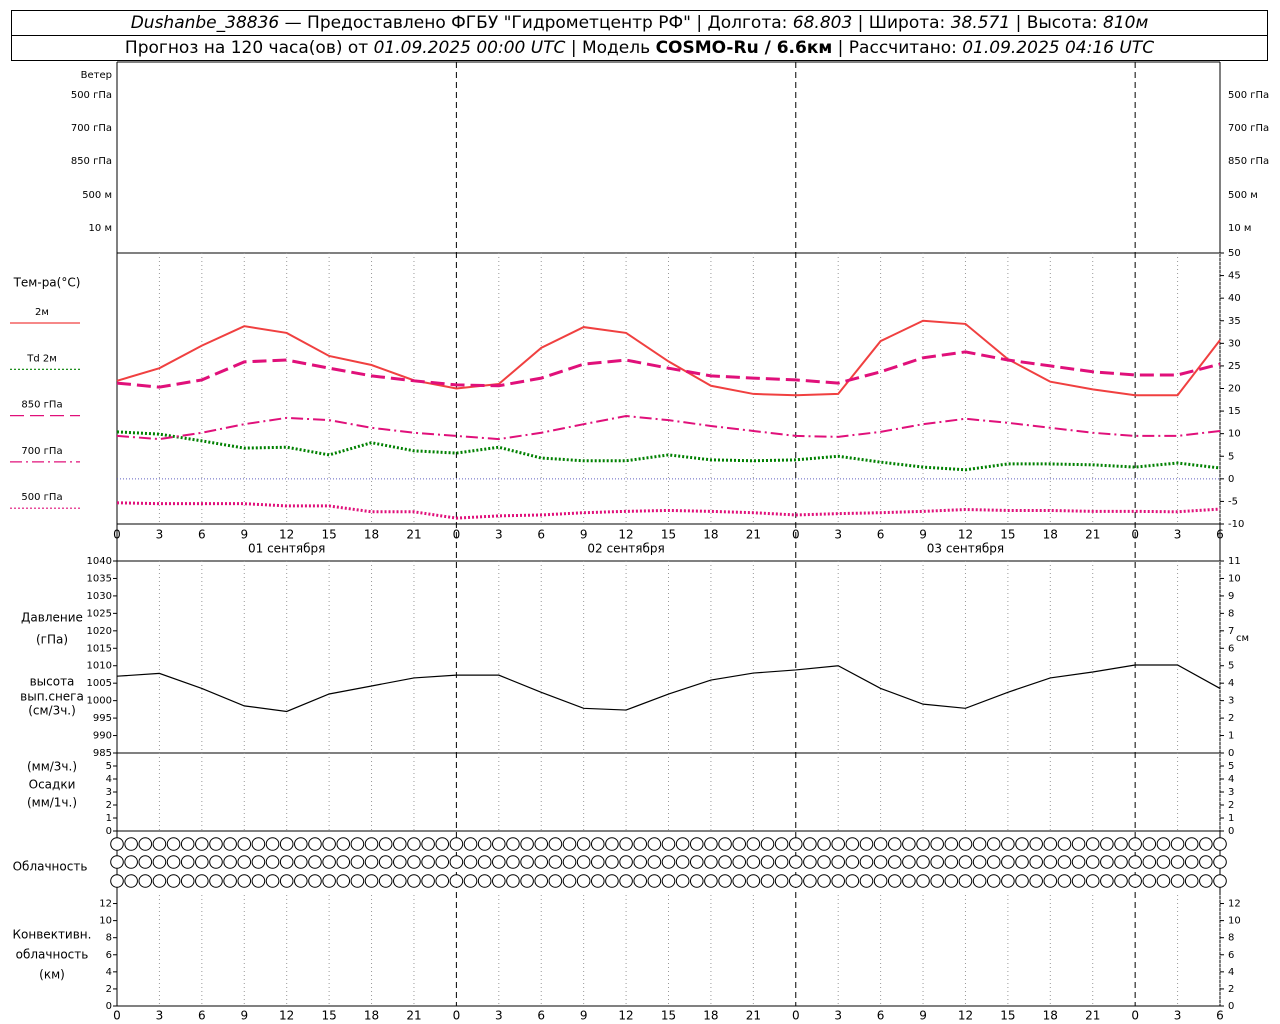  What do you see at coordinates (286, 549) in the screenshot?
I see `date-label: 01 сентября` at bounding box center [286, 549].